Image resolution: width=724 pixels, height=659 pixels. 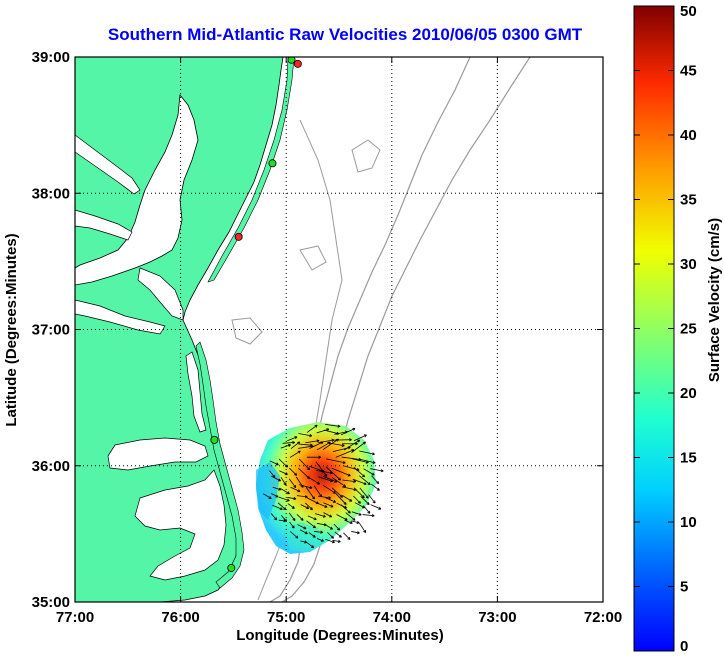 I want to click on x-tick-label: 77:00, so click(x=75, y=617).